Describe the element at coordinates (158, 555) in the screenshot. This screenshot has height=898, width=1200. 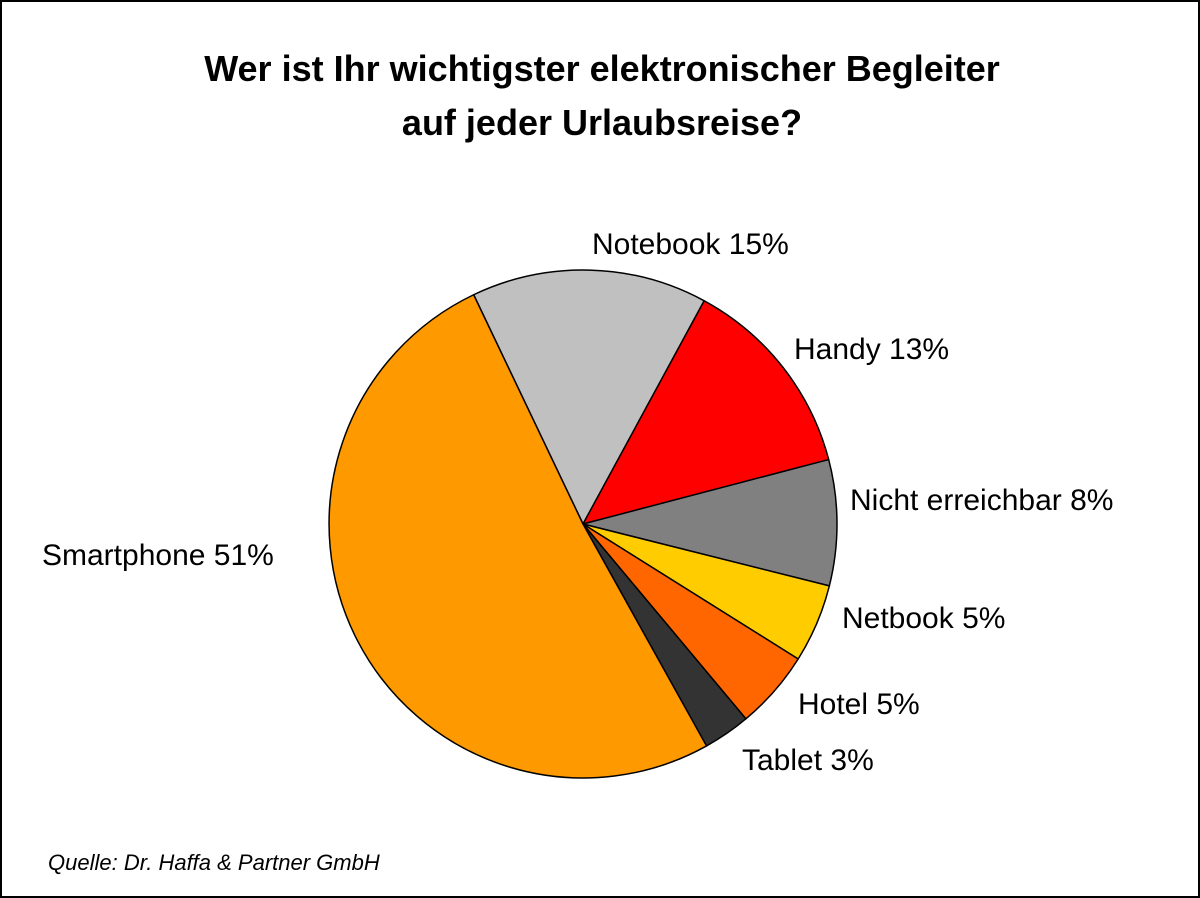
I see `slice-label-smartphone: Smartphone 51%` at that location.